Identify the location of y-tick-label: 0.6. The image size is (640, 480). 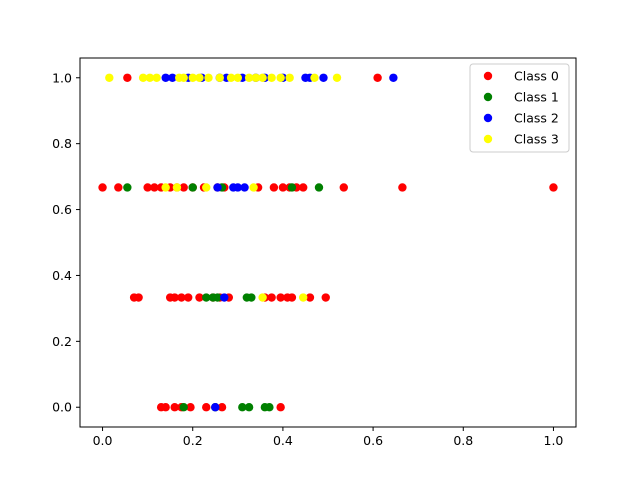
(62, 209).